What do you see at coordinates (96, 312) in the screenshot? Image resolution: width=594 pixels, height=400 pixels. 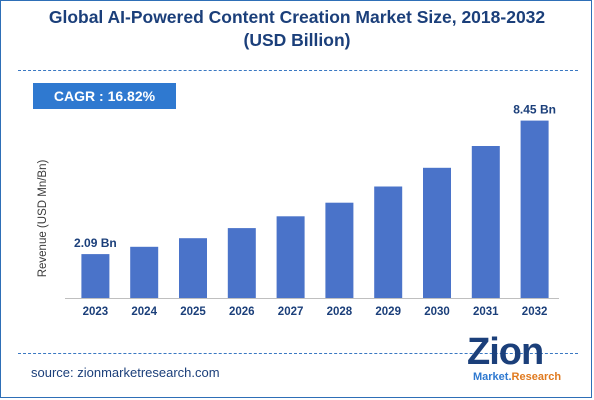 I see `x-tick-label-2023: 2023` at bounding box center [96, 312].